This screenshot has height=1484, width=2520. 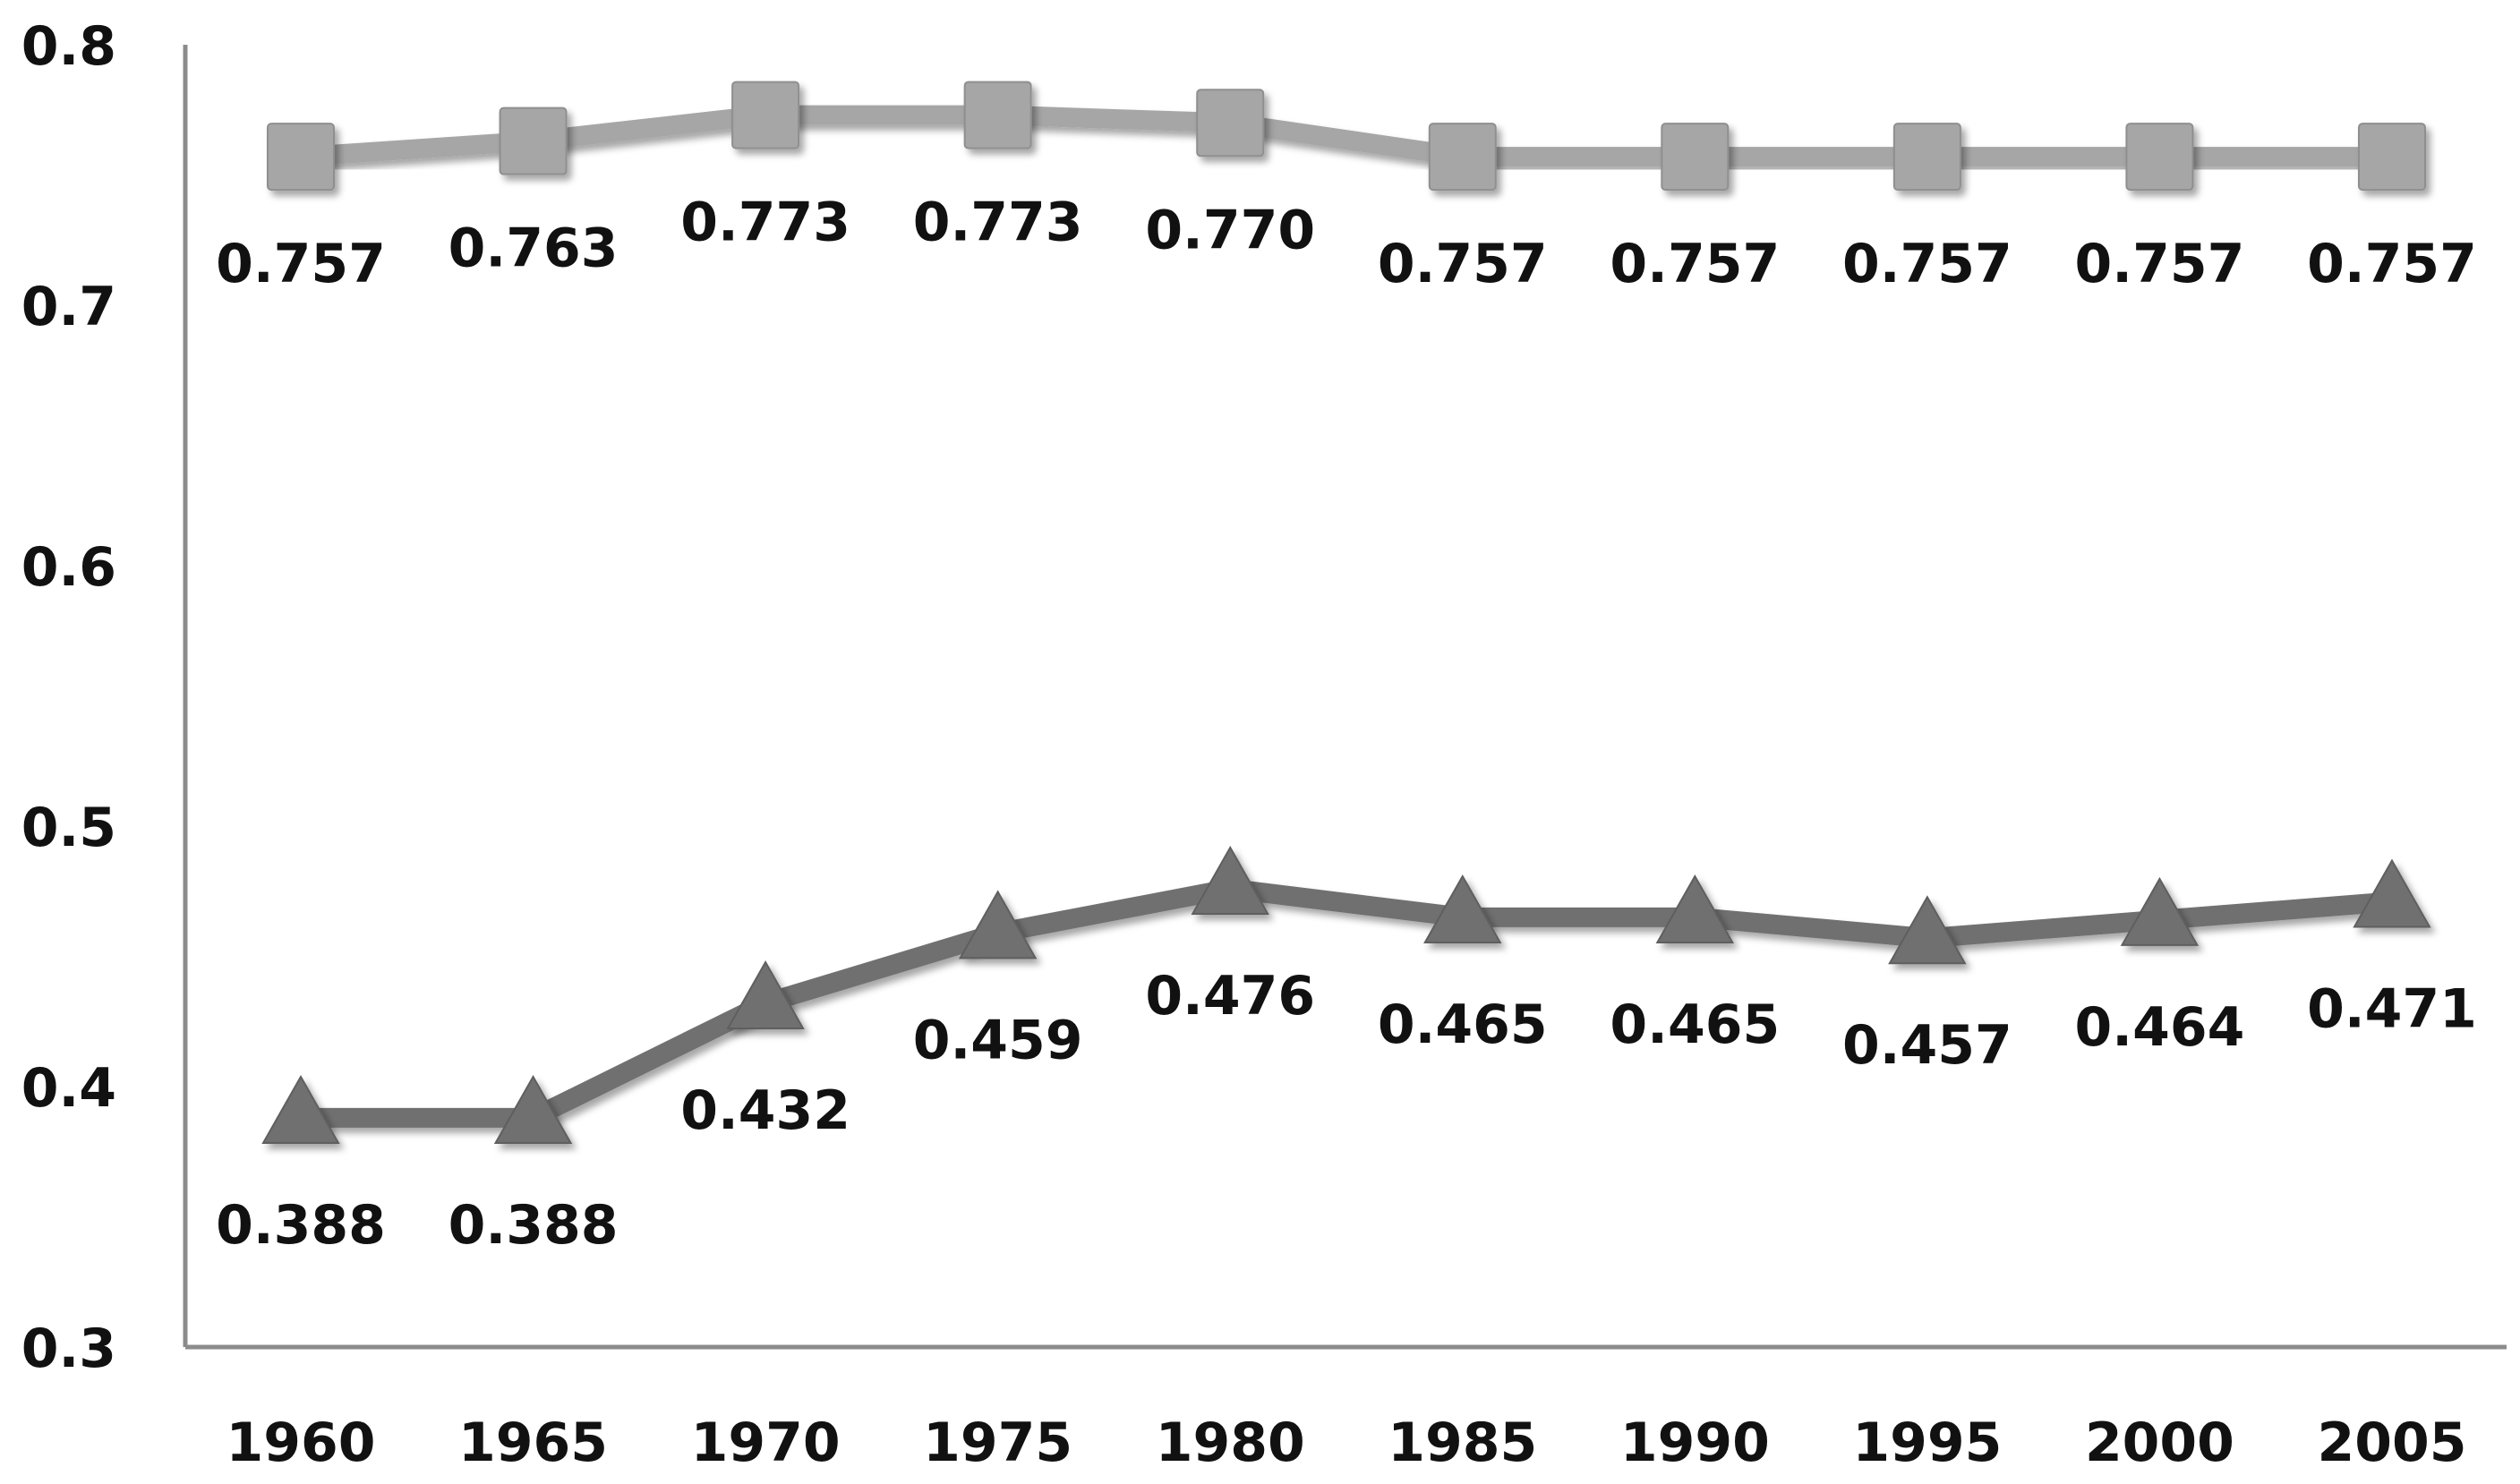 I want to click on x-tick-label: 1970, so click(x=766, y=1443).